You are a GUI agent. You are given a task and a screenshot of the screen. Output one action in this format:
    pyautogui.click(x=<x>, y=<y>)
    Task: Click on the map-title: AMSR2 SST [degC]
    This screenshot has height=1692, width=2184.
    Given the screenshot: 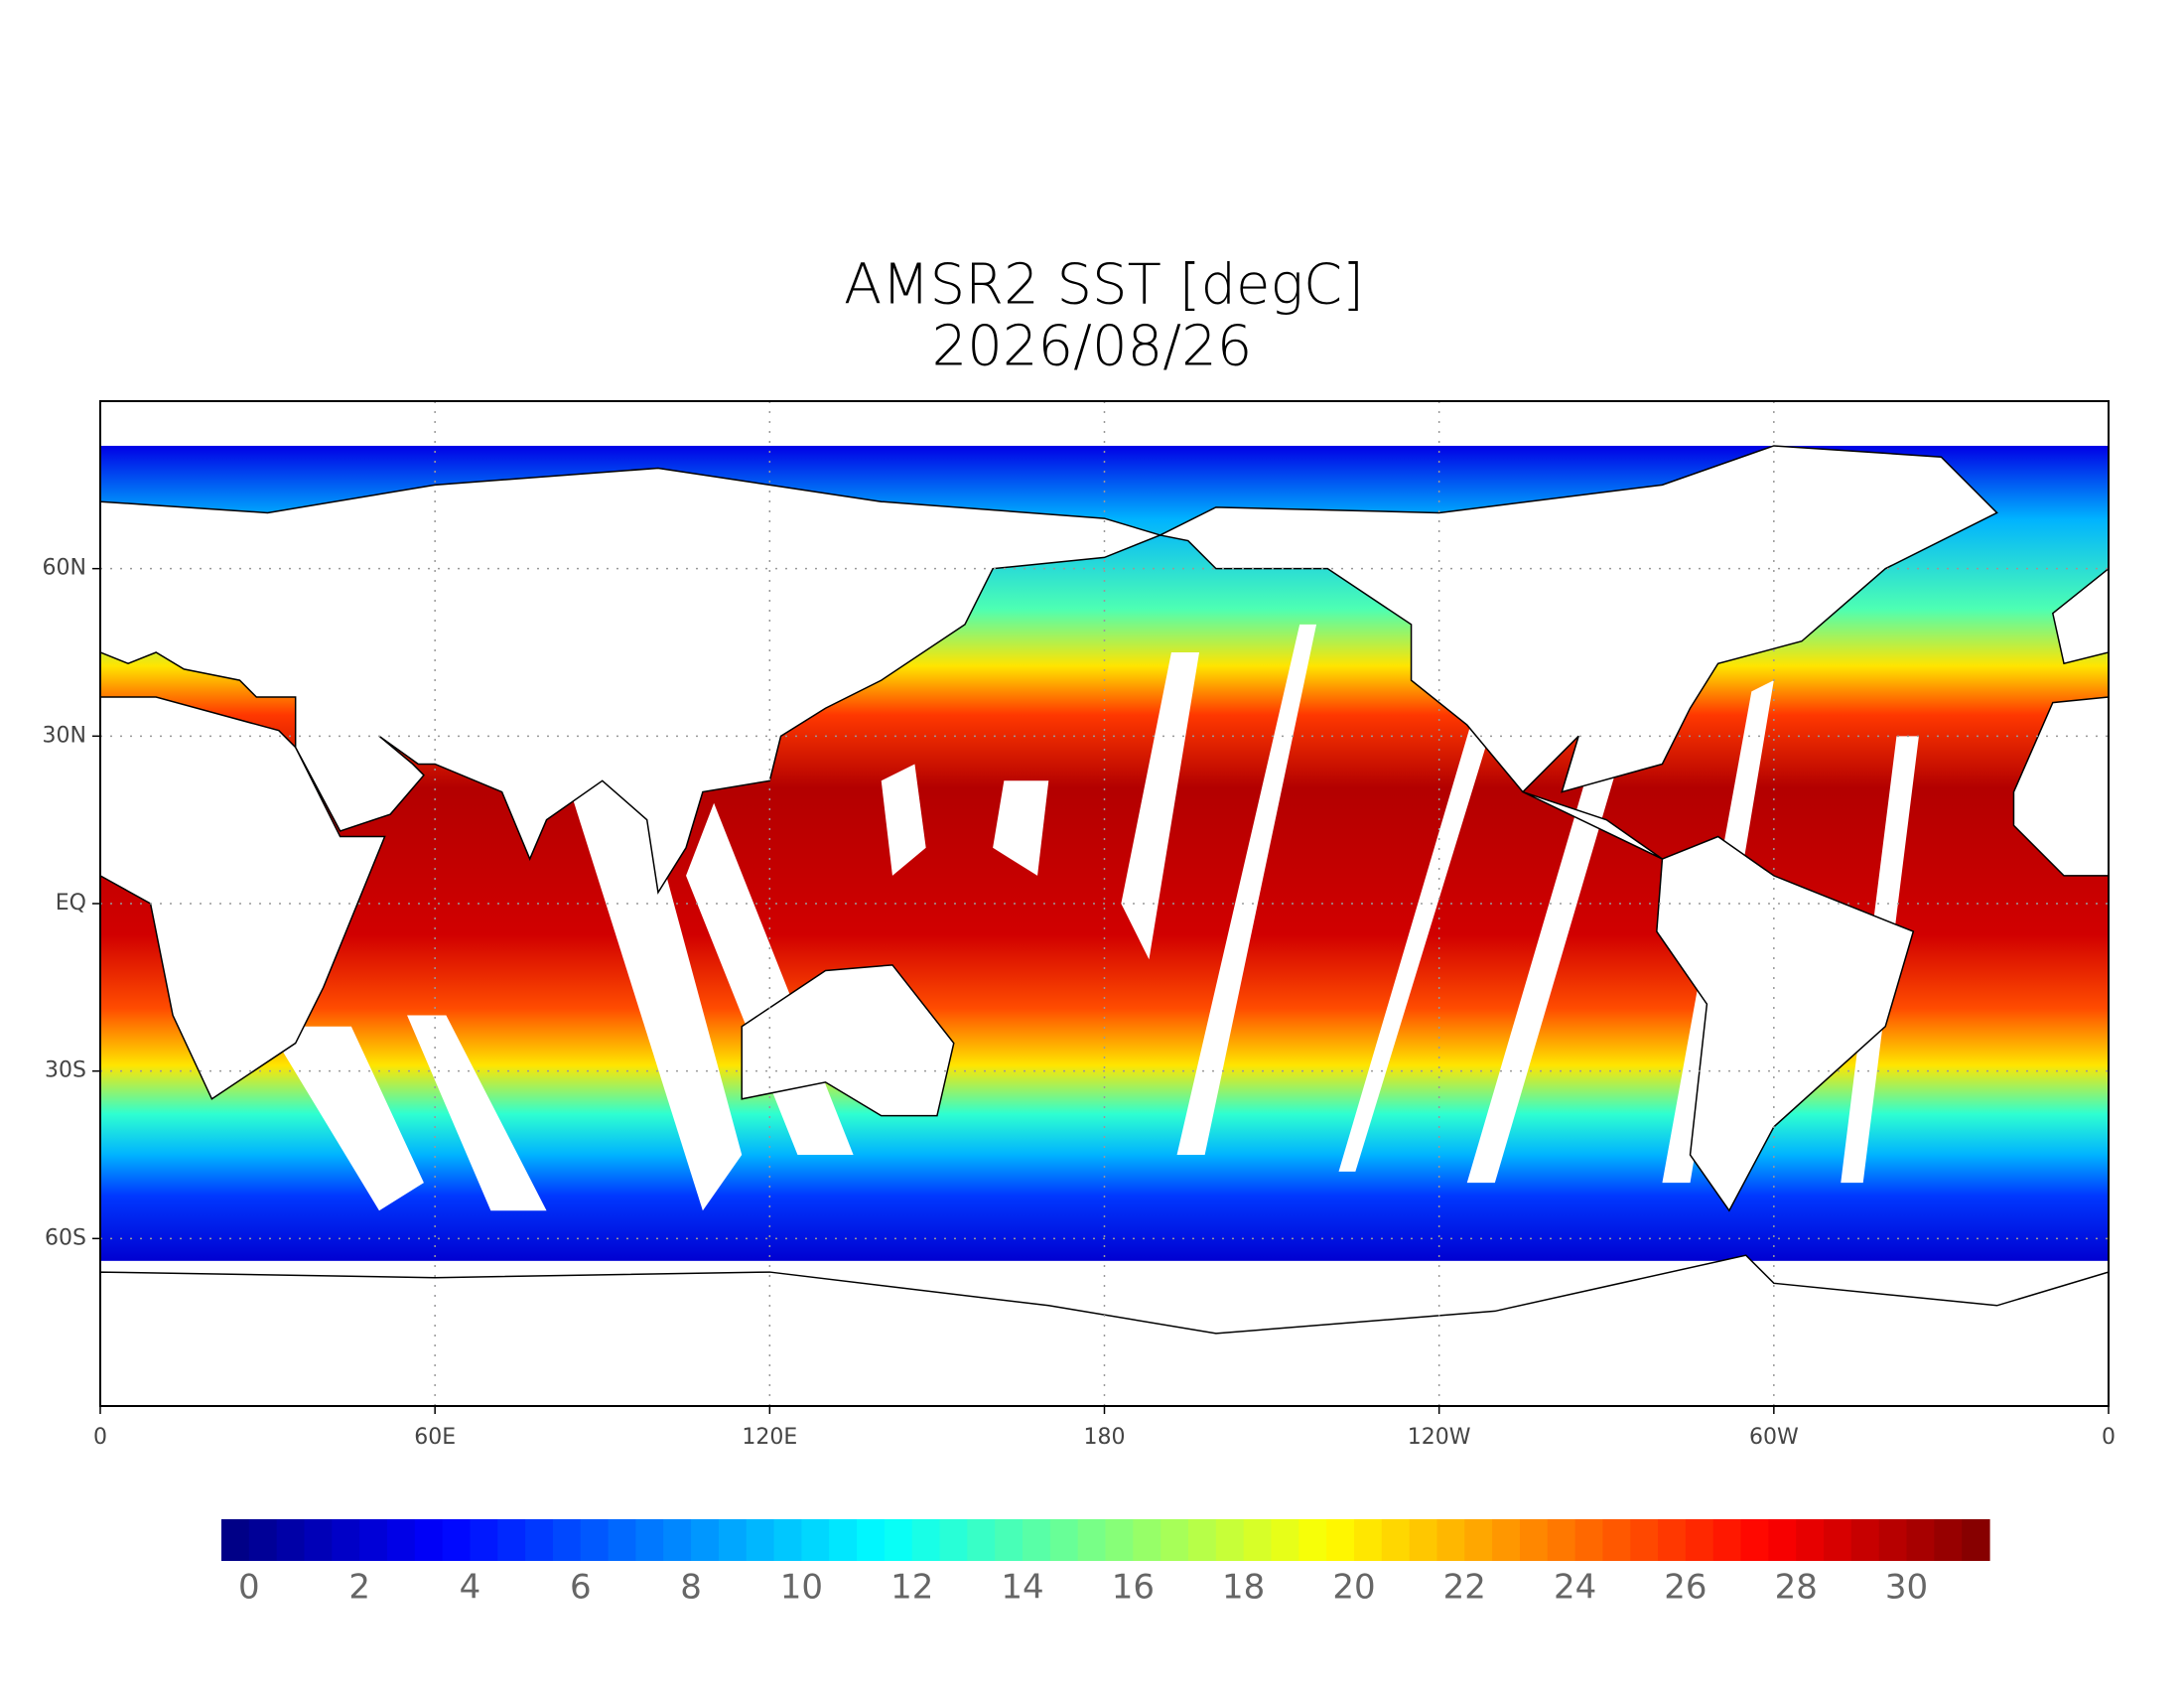 What is the action you would take?
    pyautogui.click(x=1104, y=284)
    